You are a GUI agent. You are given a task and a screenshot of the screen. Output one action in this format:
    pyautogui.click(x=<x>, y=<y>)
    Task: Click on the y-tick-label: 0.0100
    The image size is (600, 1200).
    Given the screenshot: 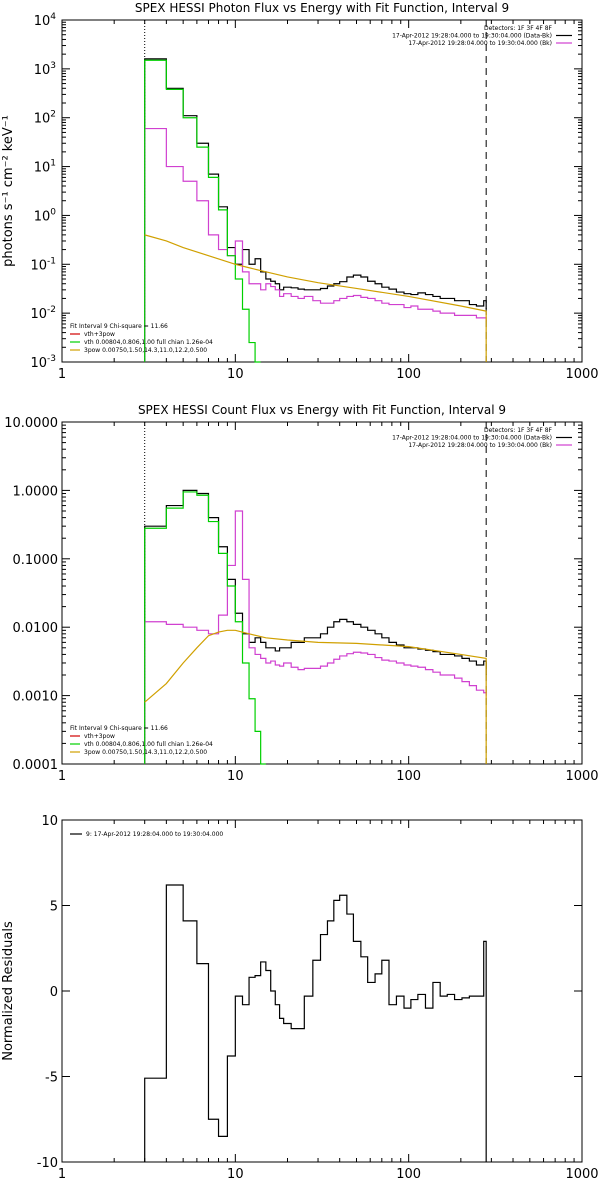 What is the action you would take?
    pyautogui.click(x=36, y=628)
    